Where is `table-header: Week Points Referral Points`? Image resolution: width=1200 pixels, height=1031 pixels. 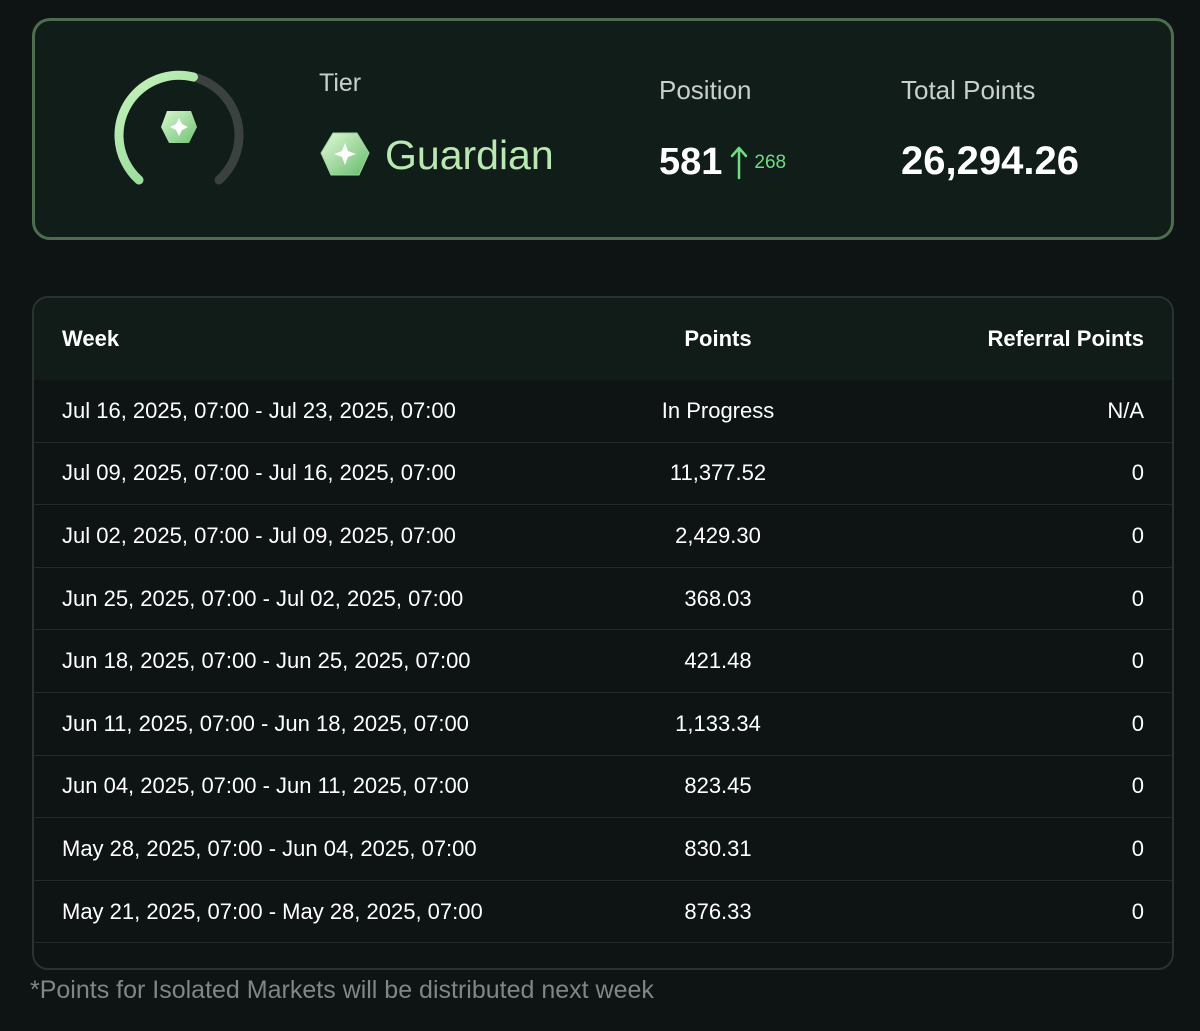 table-header: Week Points Referral Points is located at coordinates (603, 339).